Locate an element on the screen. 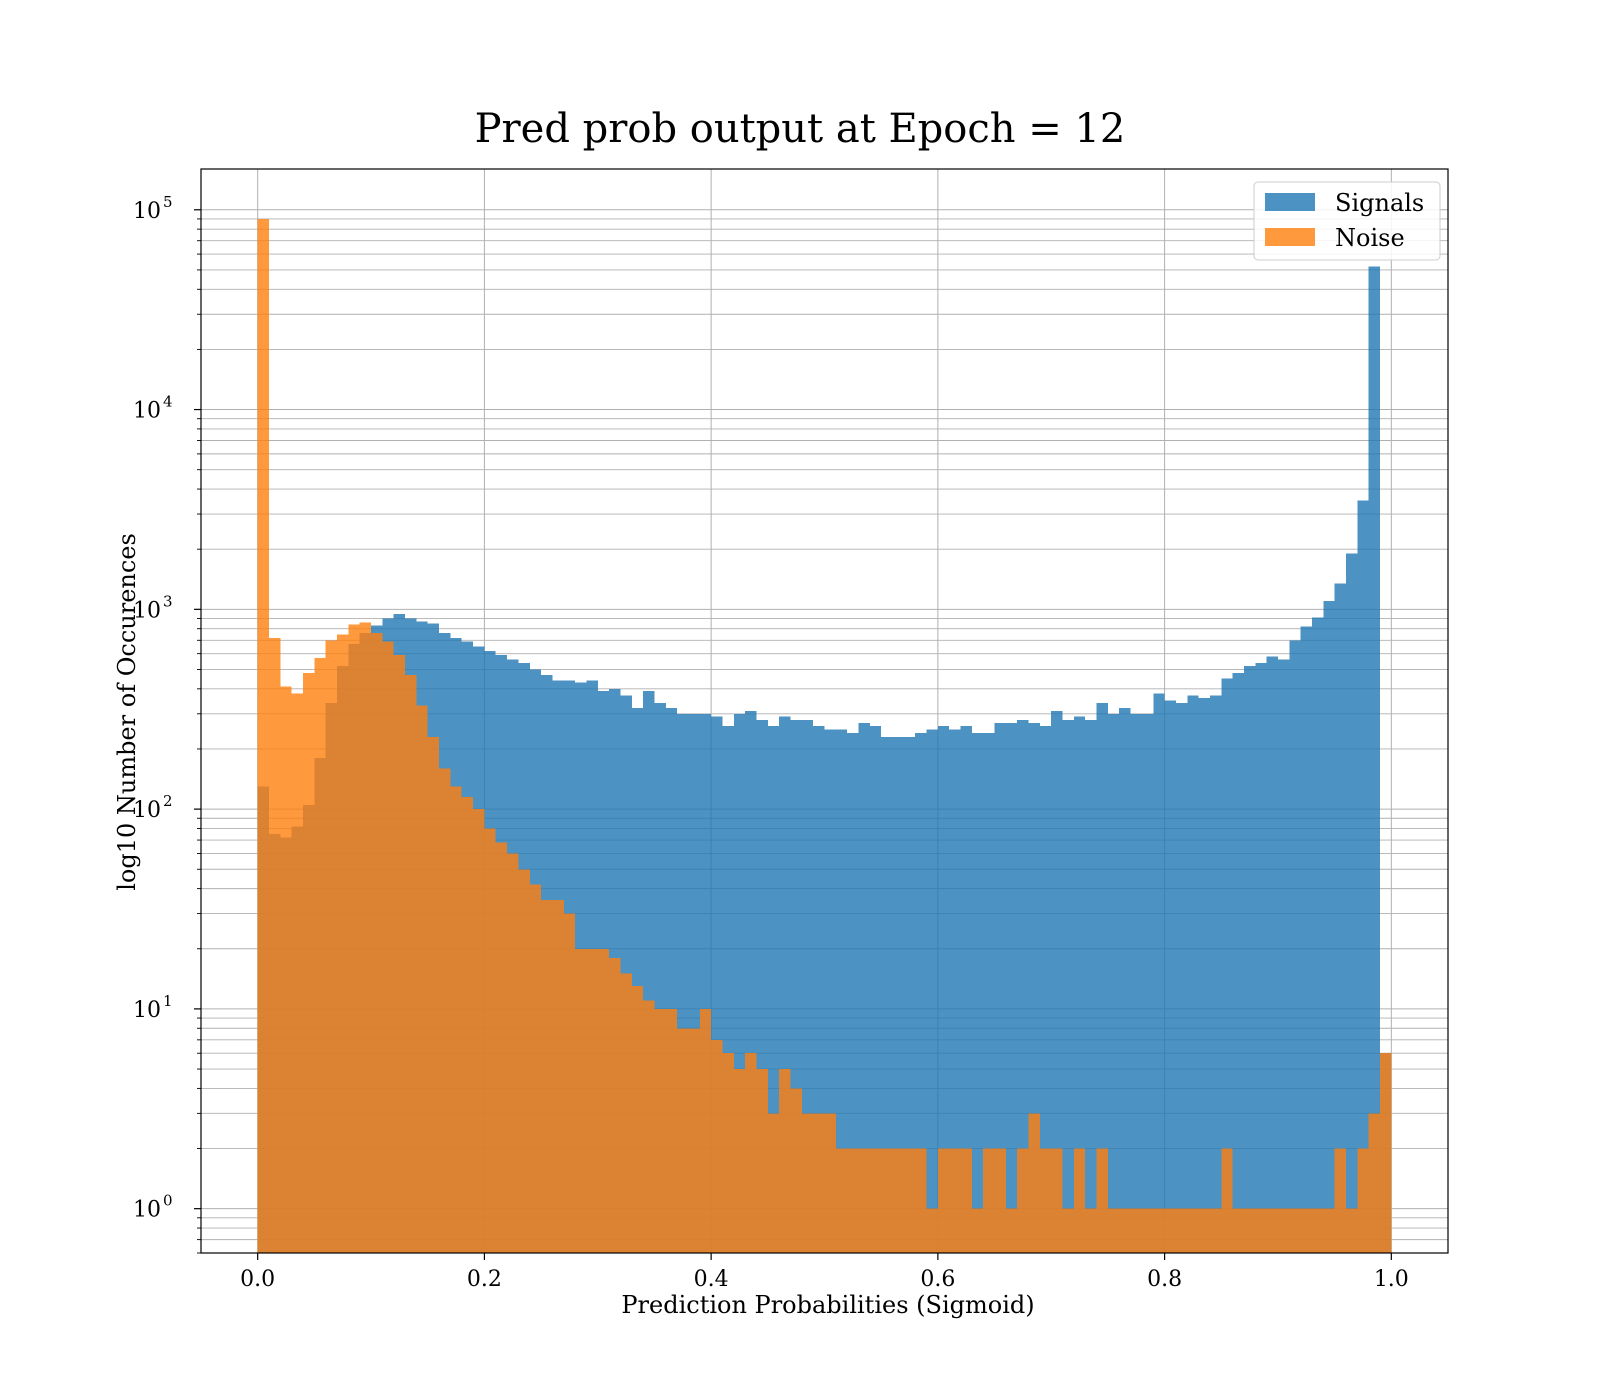  y-tick-exponent: 5 is located at coordinates (168, 202).